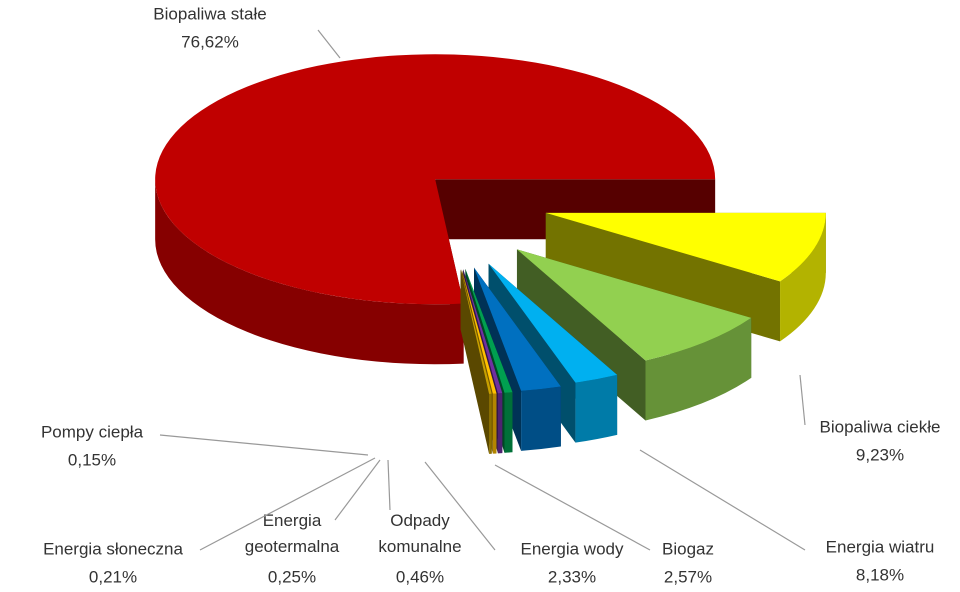  What do you see at coordinates (92, 459) in the screenshot?
I see `value-label: 0,15%` at bounding box center [92, 459].